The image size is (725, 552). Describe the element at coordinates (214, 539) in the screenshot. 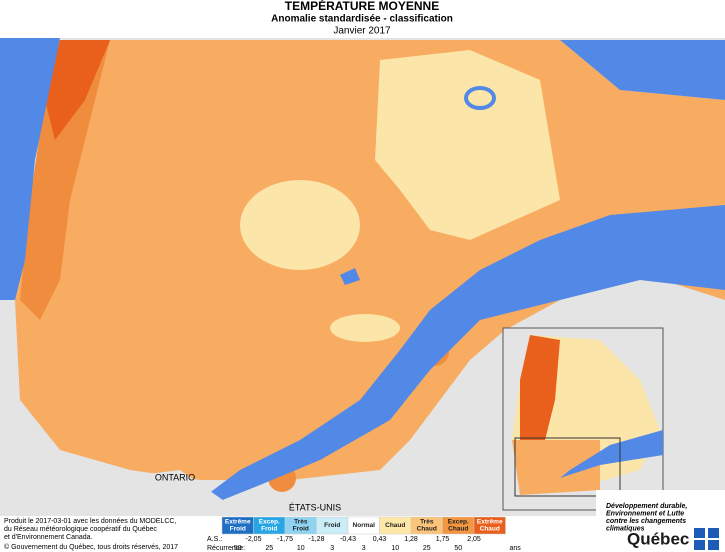

I see `as-label: A.S.:` at that location.